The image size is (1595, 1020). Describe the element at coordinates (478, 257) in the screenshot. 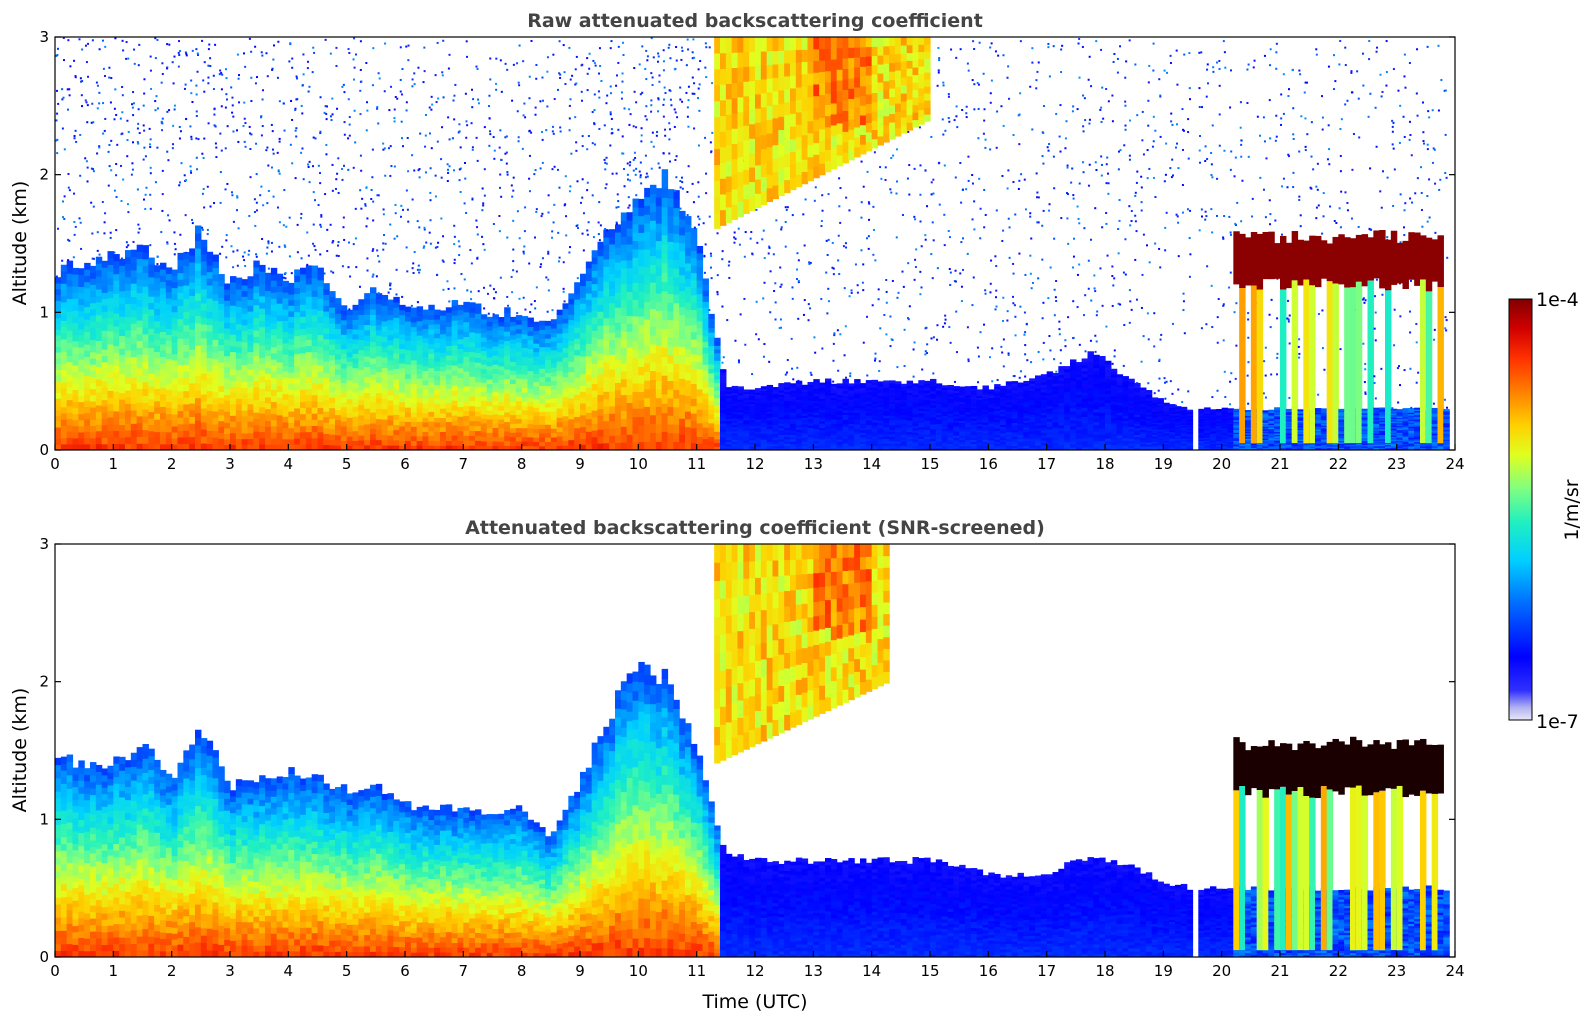

I see `profile-column` at that location.